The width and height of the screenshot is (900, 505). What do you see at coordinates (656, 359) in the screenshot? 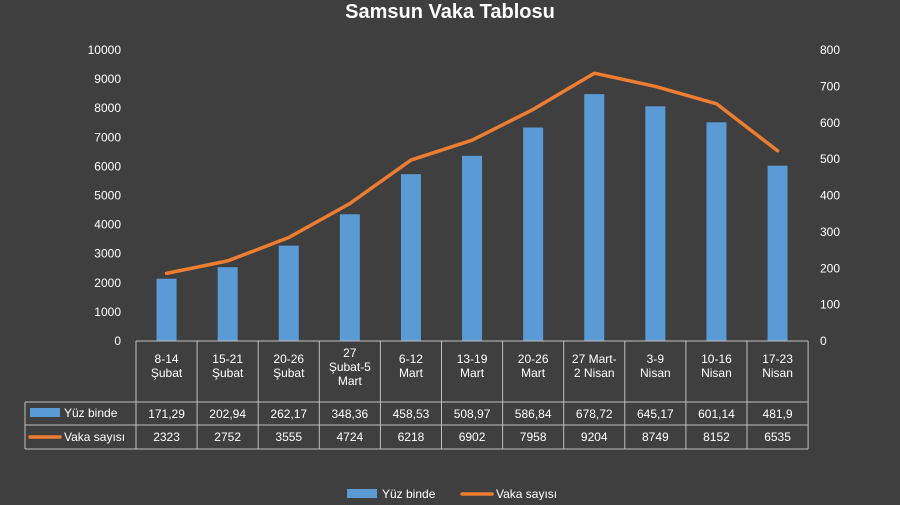
I see `category-label-line: 3-9` at bounding box center [656, 359].